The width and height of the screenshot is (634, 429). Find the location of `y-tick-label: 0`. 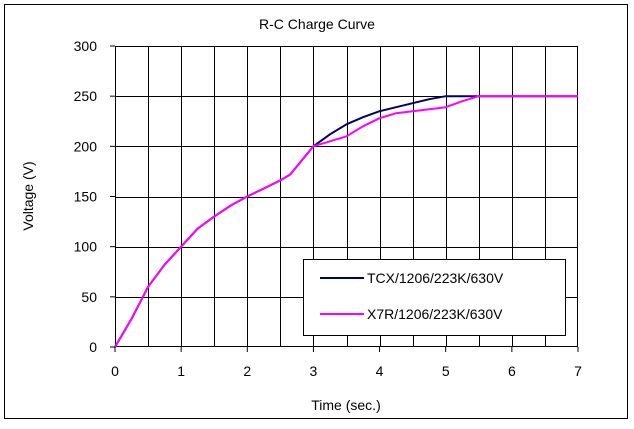

y-tick-label: 0 is located at coordinates (93, 347).